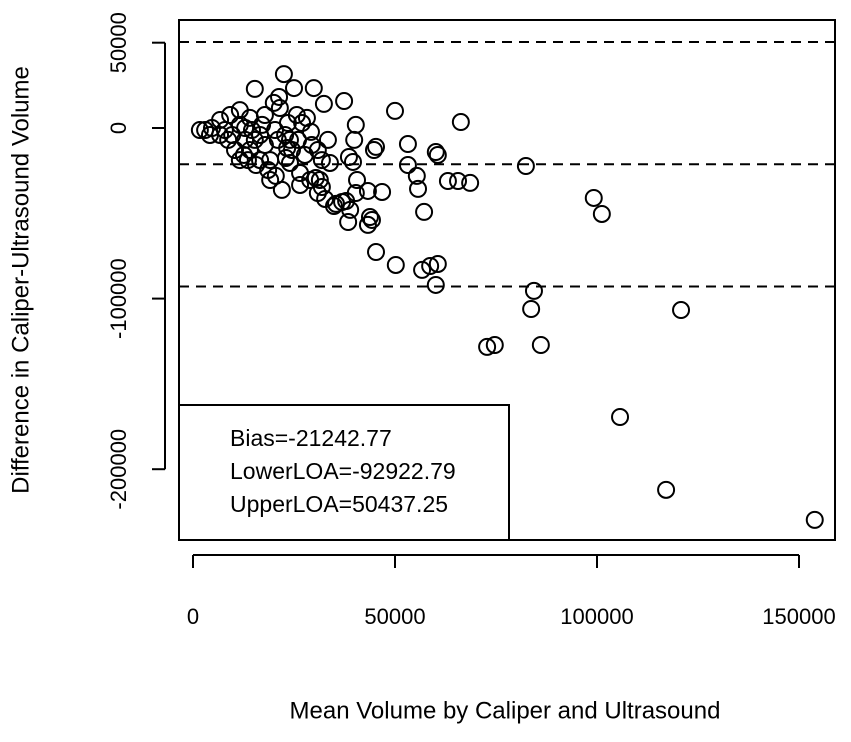 The image size is (851, 742). I want to click on x-axis-label: Mean Volume by Caliper and Ultrasound, so click(505, 710).